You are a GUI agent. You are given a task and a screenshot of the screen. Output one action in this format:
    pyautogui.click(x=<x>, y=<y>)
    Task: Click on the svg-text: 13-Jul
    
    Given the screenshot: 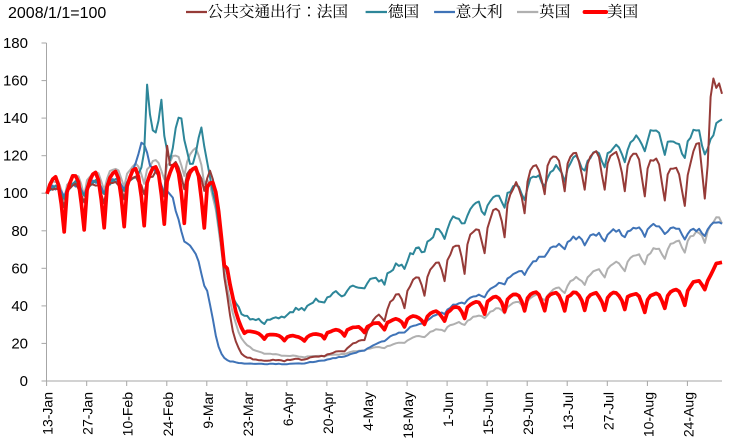 What is the action you would take?
    pyautogui.click(x=568, y=411)
    